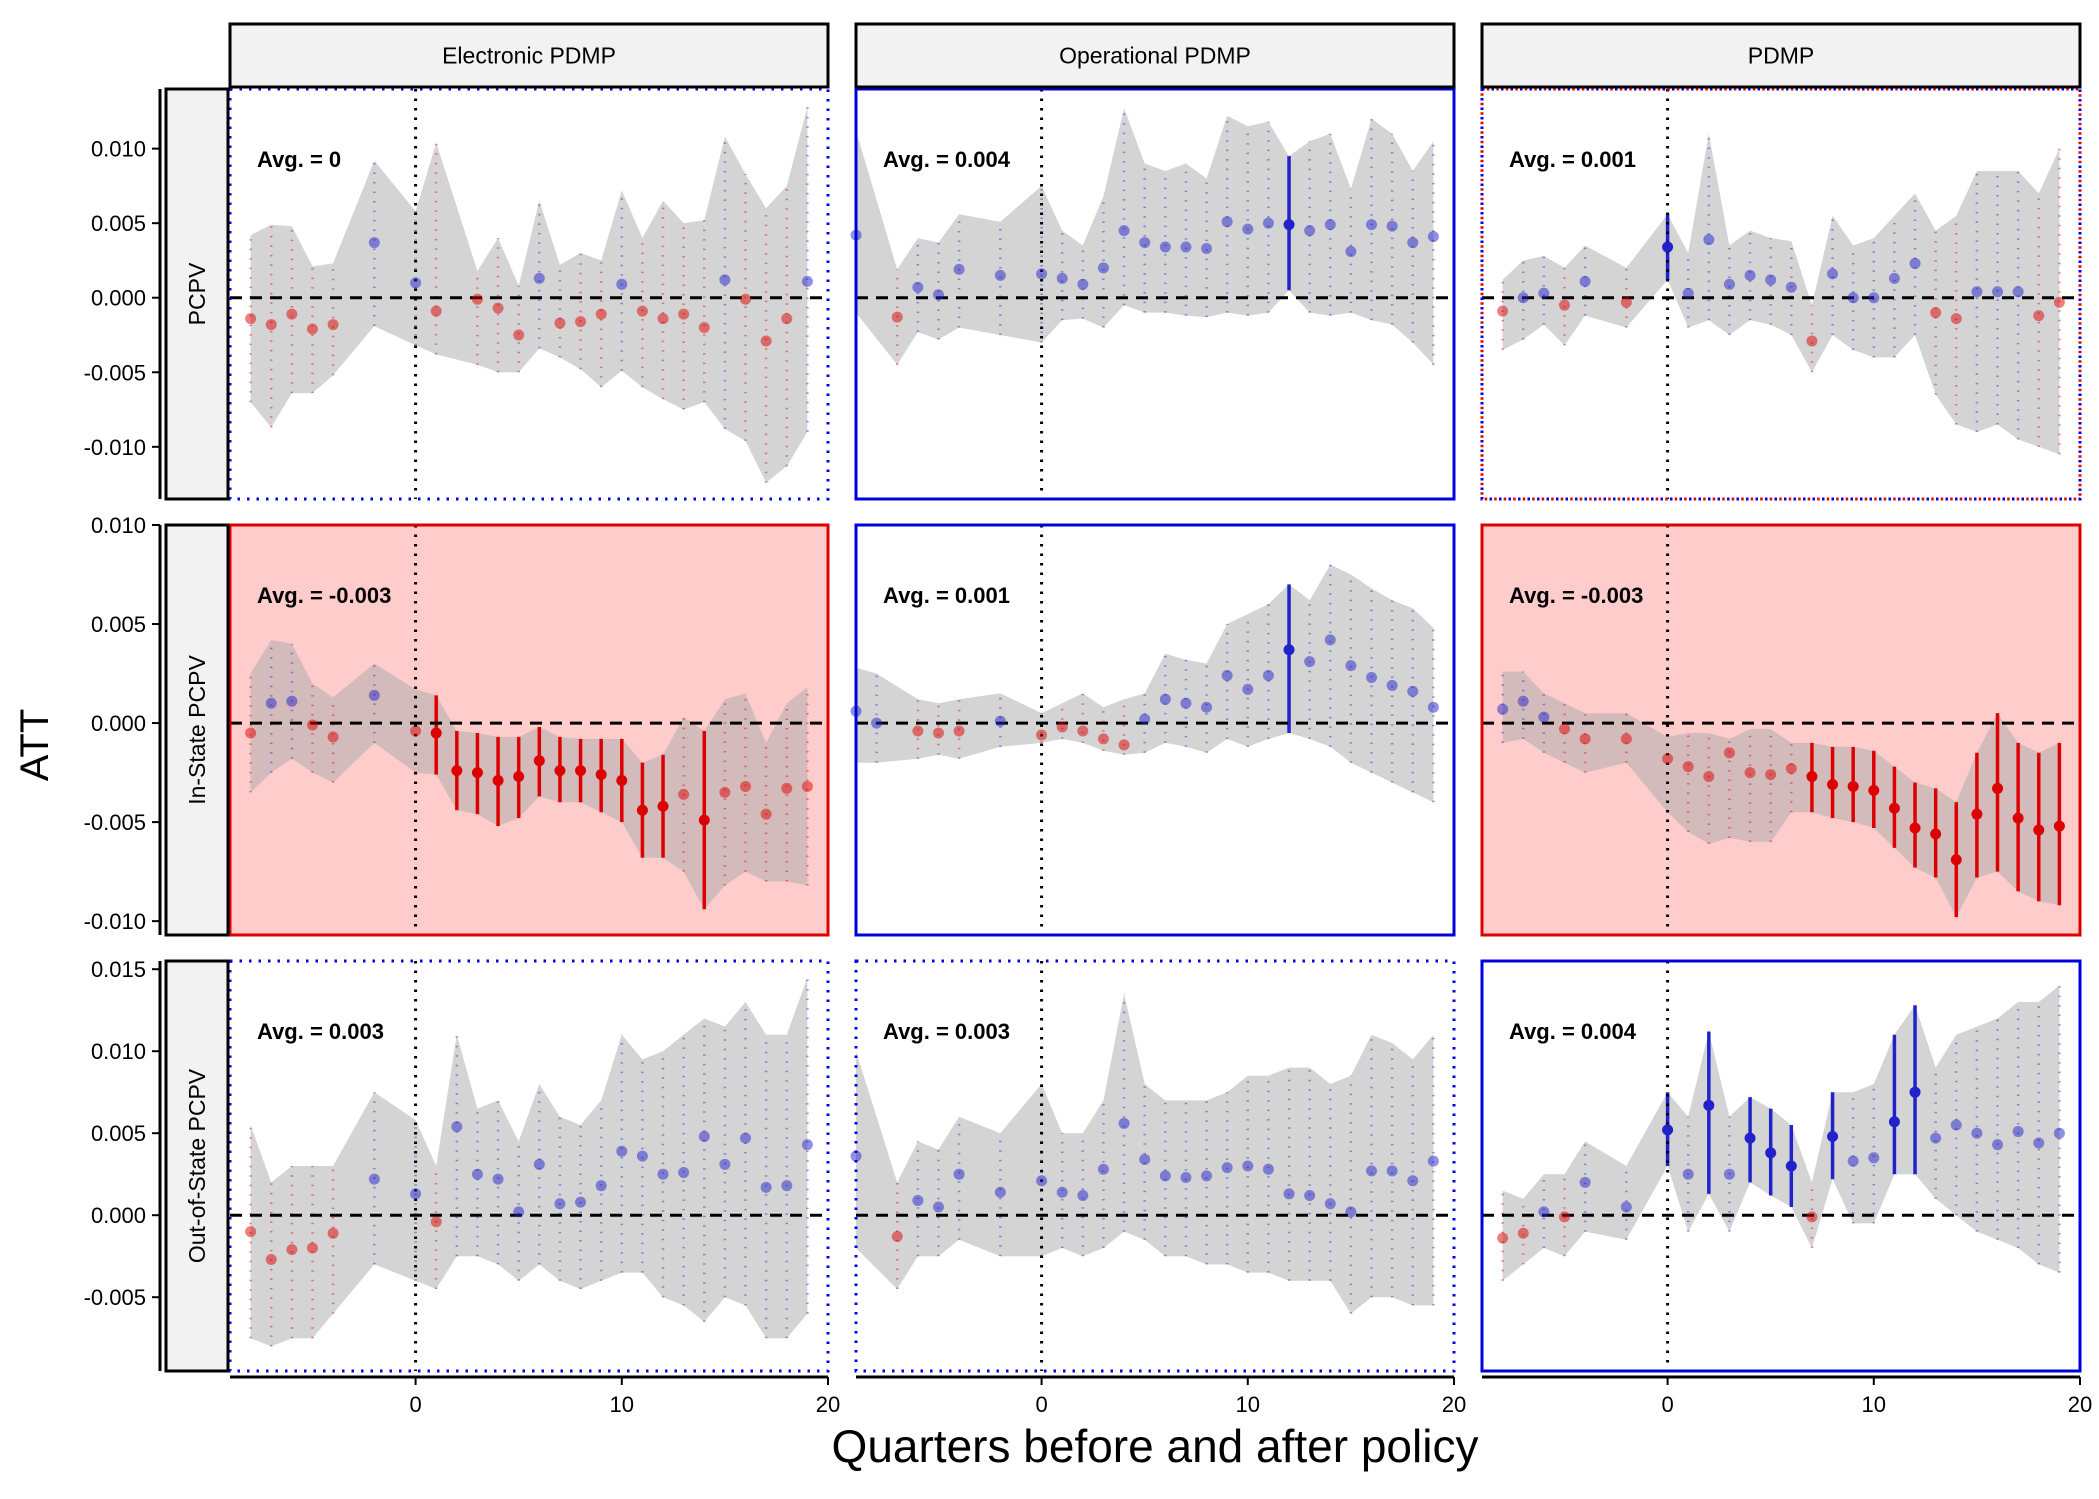 Image resolution: width=2099 pixels, height=1499 pixels. Describe the element at coordinates (415, 1404) in the screenshot. I see `x-tick-label: 0` at that location.